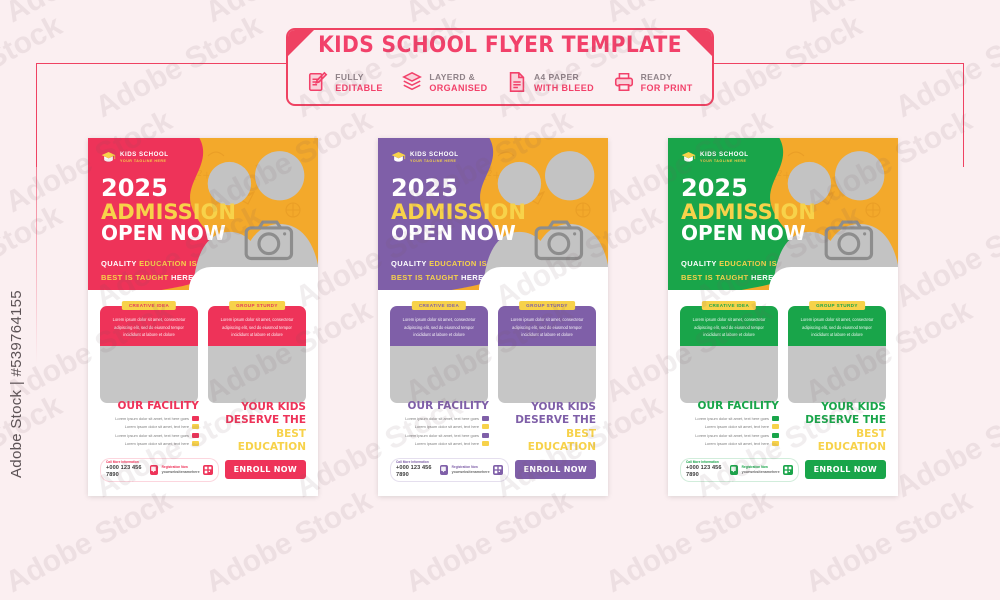 This screenshot has width=1000, height=600. I want to click on document-pencil-icon, so click(318, 83).